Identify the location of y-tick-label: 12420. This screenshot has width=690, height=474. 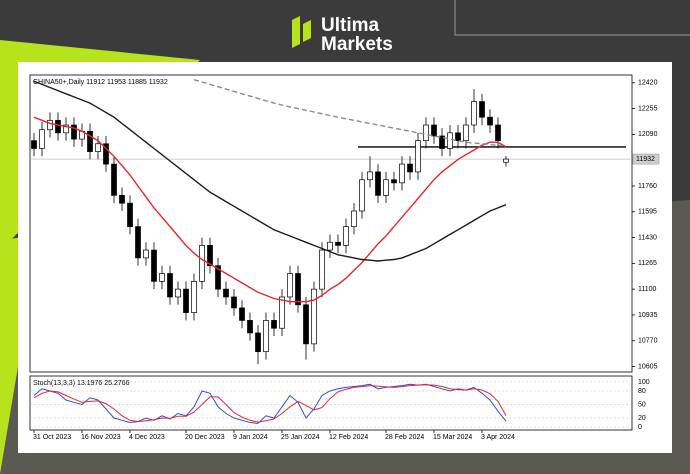
(648, 83).